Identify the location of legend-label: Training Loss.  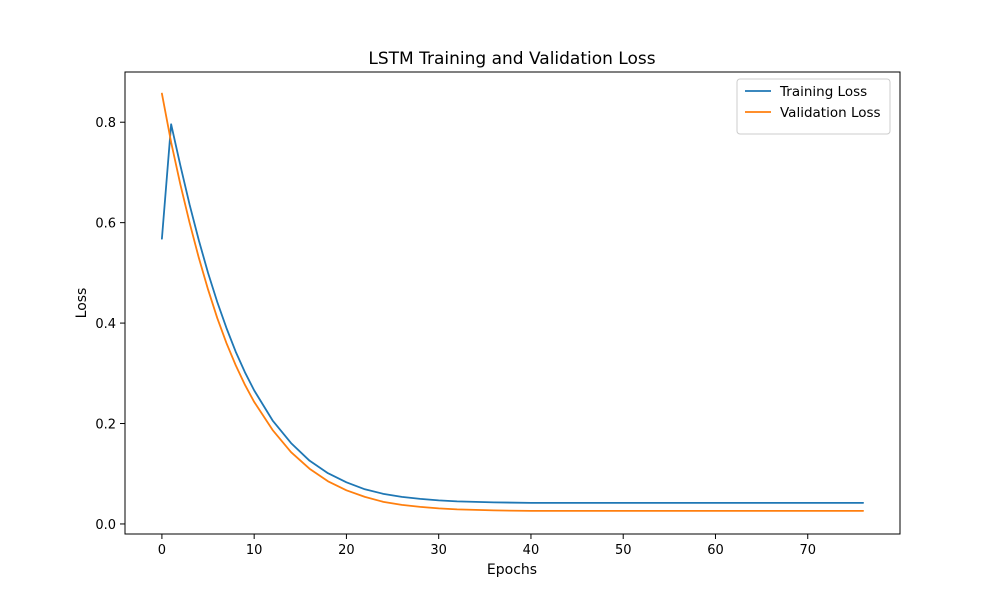
(823, 92).